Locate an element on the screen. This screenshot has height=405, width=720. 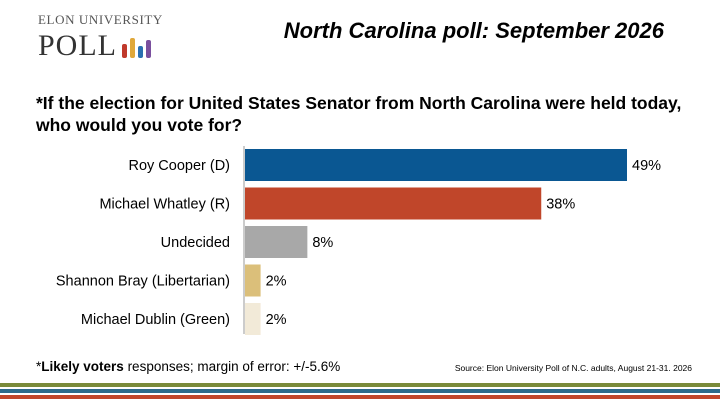
page-title: North Carolina poll: September 2026 is located at coordinates (473, 30).